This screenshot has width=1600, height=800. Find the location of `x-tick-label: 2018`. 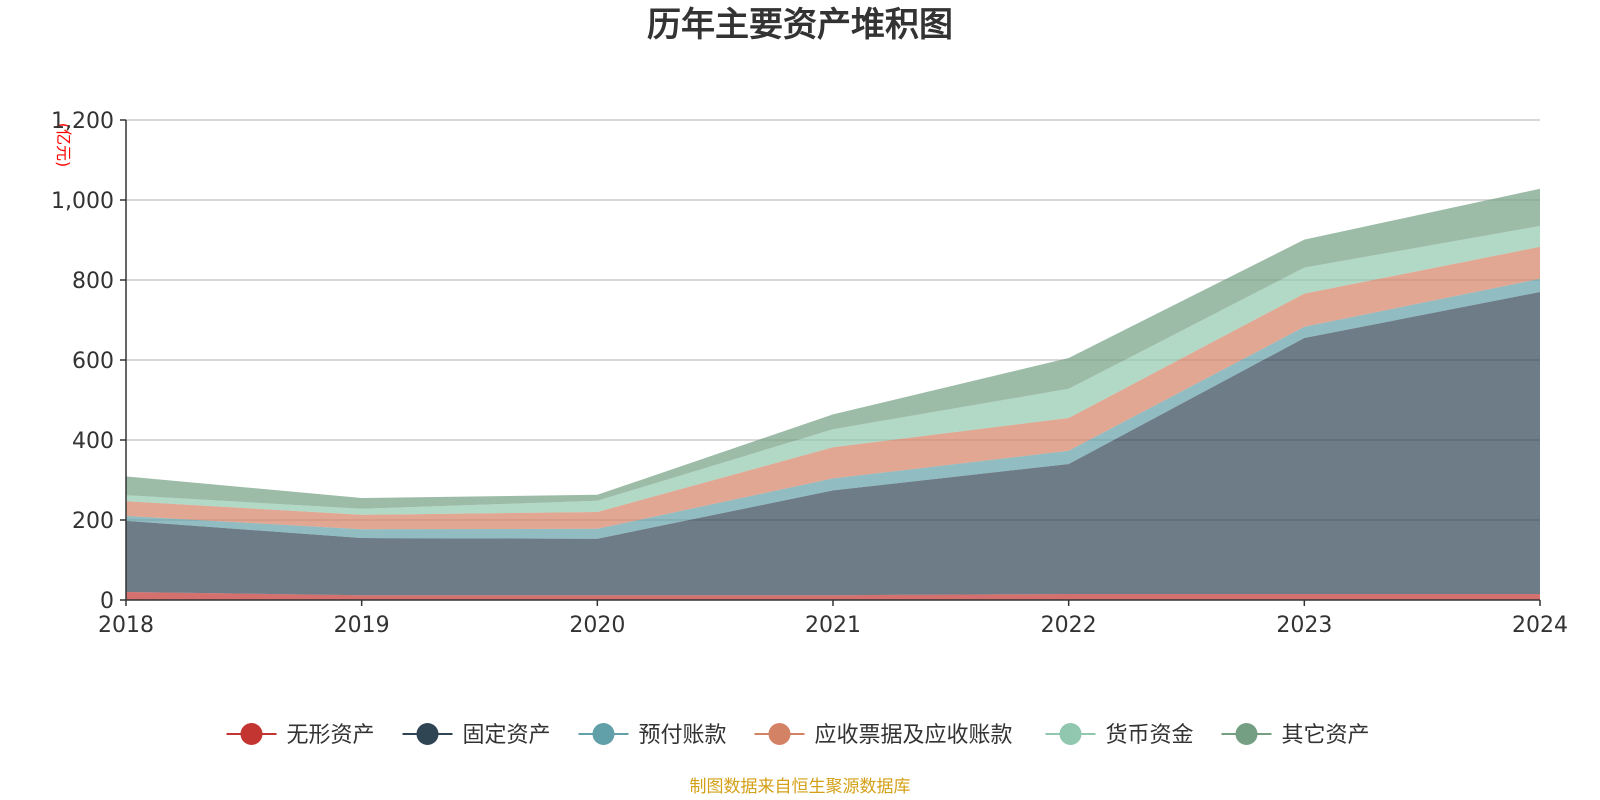

x-tick-label: 2018 is located at coordinates (126, 625).